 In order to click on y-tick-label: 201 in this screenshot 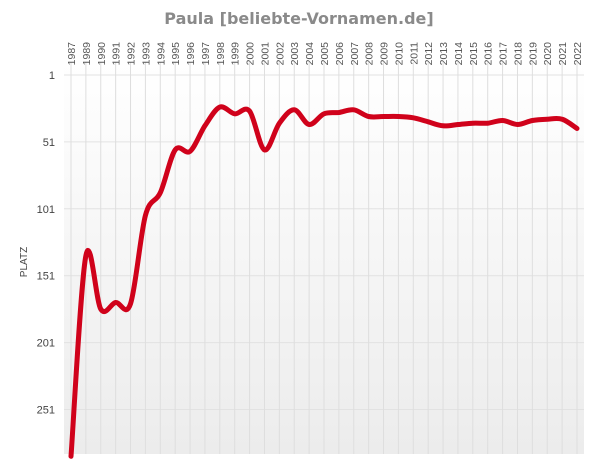, I will do `click(46, 344)`.